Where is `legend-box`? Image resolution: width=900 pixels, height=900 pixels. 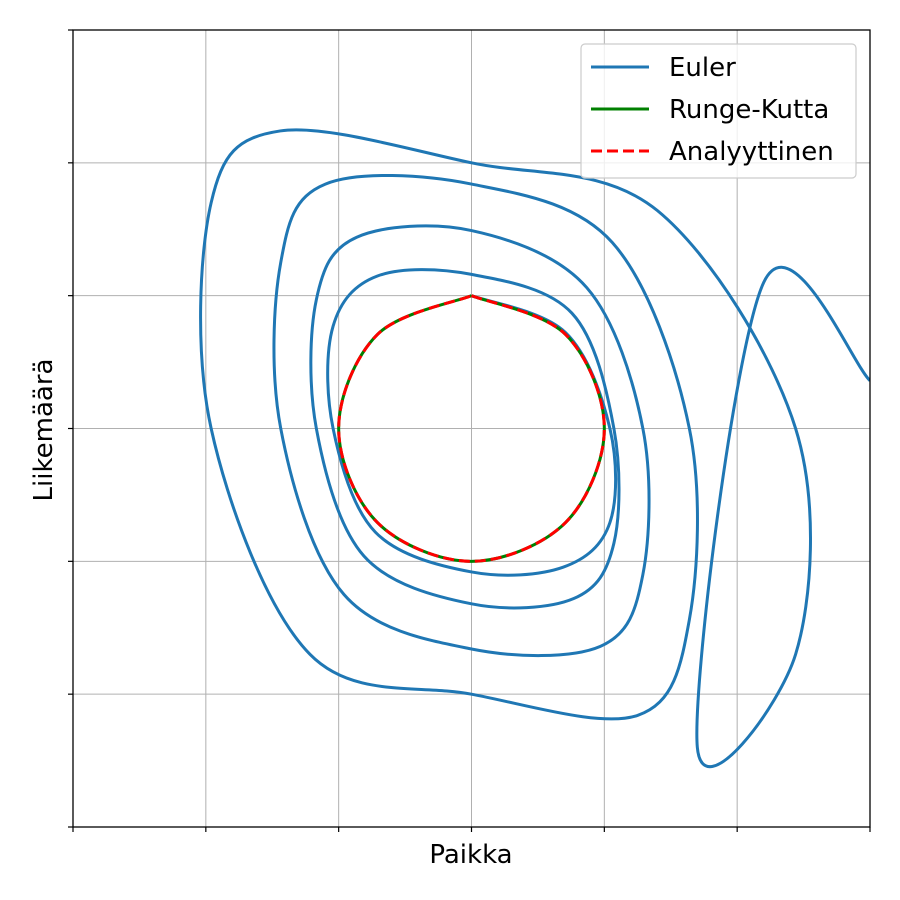
legend-box is located at coordinates (718, 111).